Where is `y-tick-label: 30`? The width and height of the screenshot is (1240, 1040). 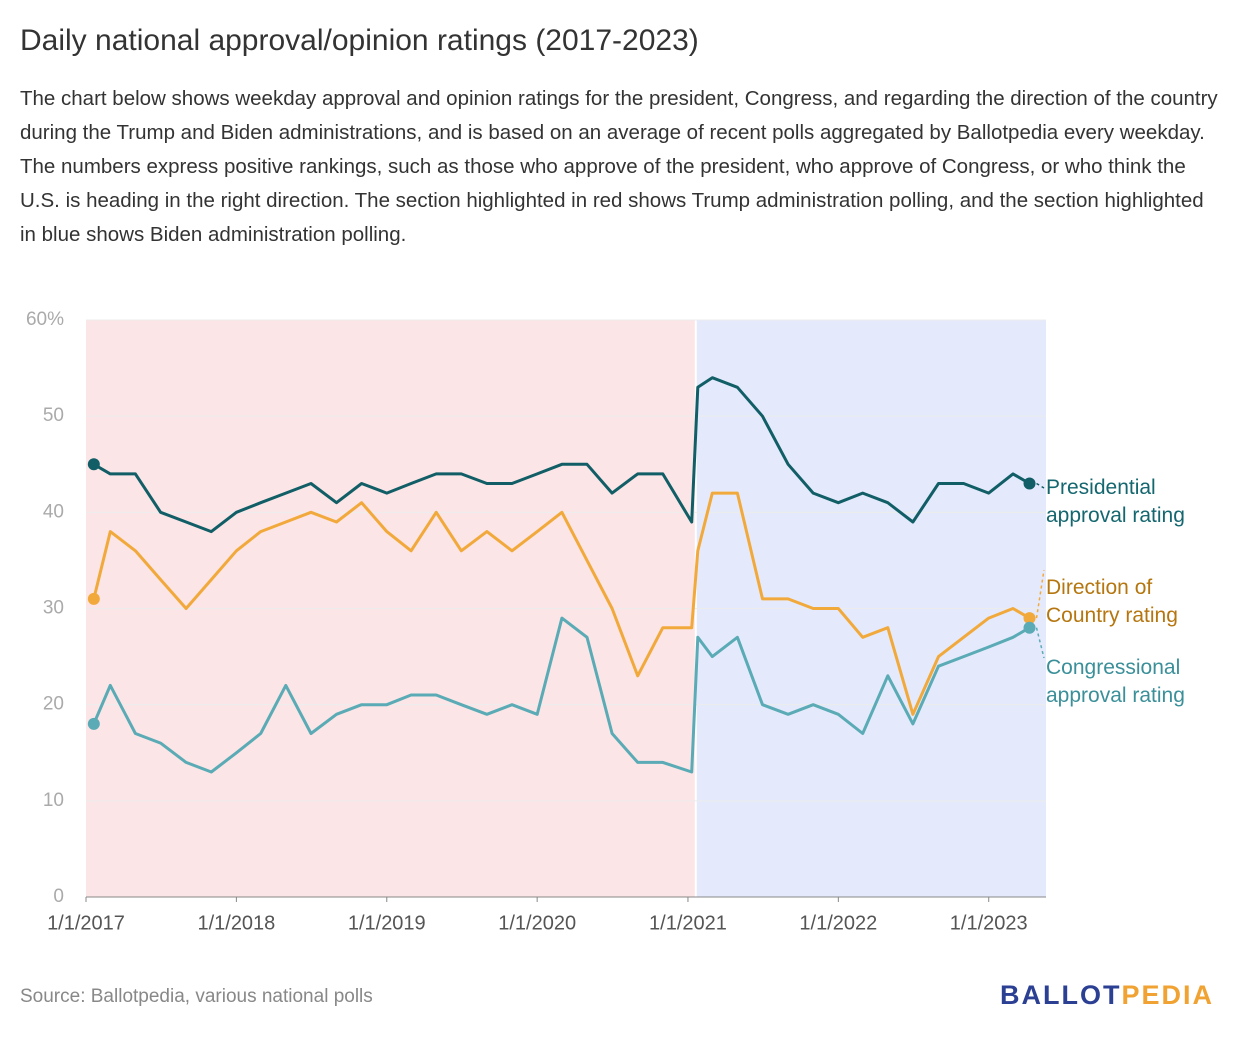 y-tick-label: 30 is located at coordinates (53, 608).